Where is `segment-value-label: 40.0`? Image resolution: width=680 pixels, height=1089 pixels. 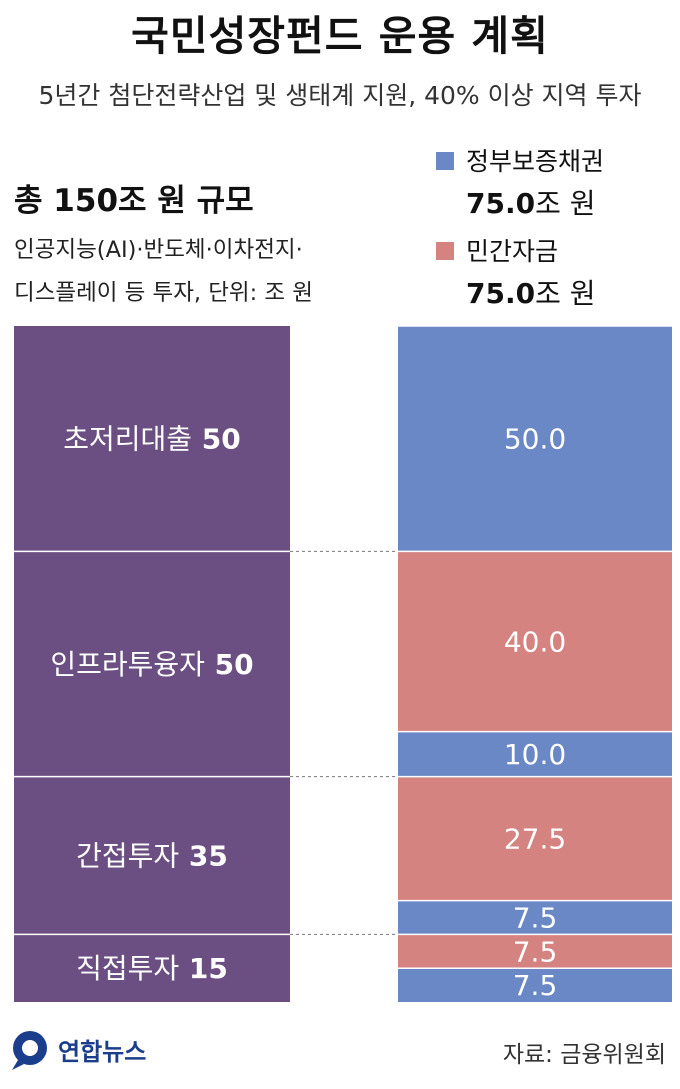 segment-value-label: 40.0 is located at coordinates (535, 641).